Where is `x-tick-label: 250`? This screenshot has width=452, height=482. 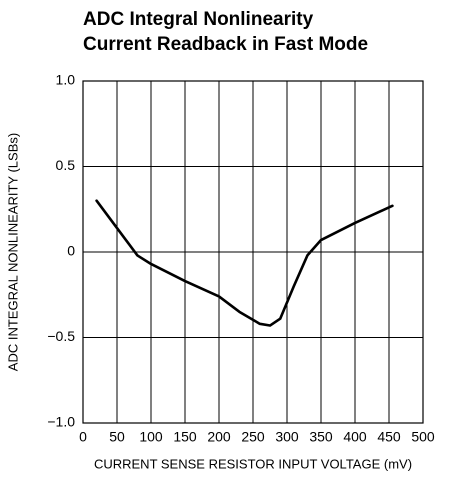
x-tick-label: 250 is located at coordinates (253, 437).